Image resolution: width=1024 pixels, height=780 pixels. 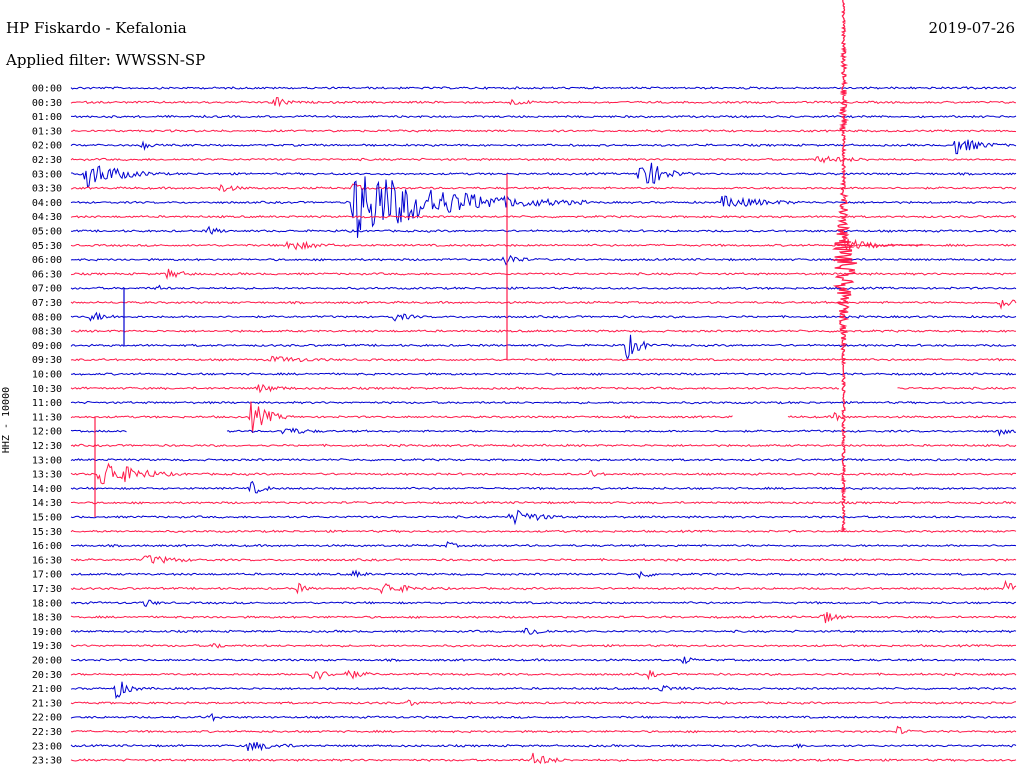 What do you see at coordinates (47, 618) in the screenshot?
I see `time-tick-label: 18:30` at bounding box center [47, 618].